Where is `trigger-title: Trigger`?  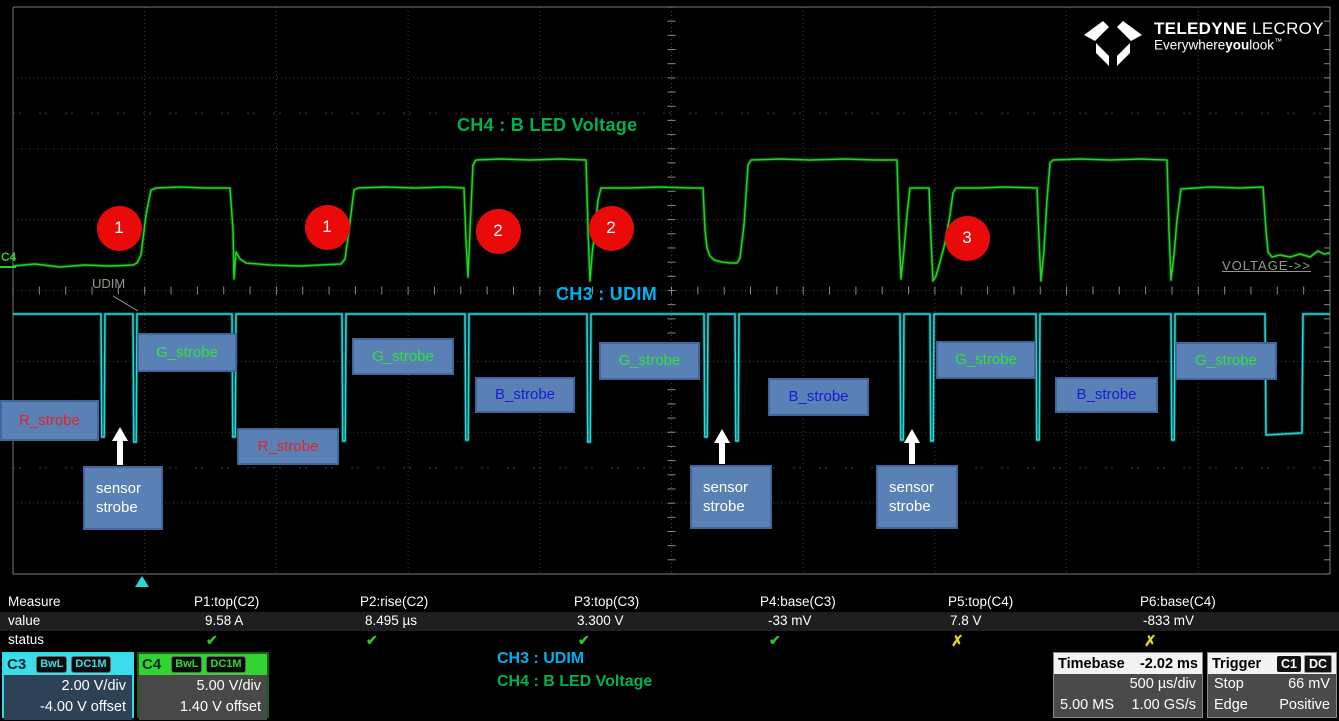 trigger-title: Trigger is located at coordinates (1237, 663).